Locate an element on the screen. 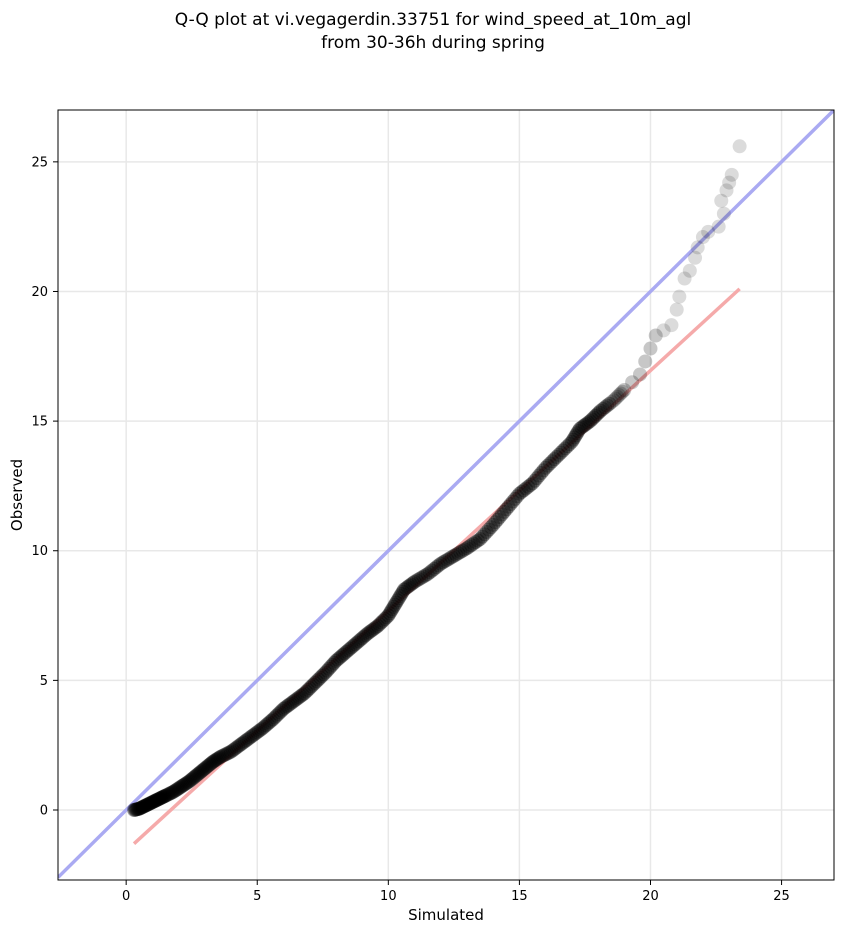 This screenshot has height=934, width=843. x-tick-label: 15 is located at coordinates (519, 896).